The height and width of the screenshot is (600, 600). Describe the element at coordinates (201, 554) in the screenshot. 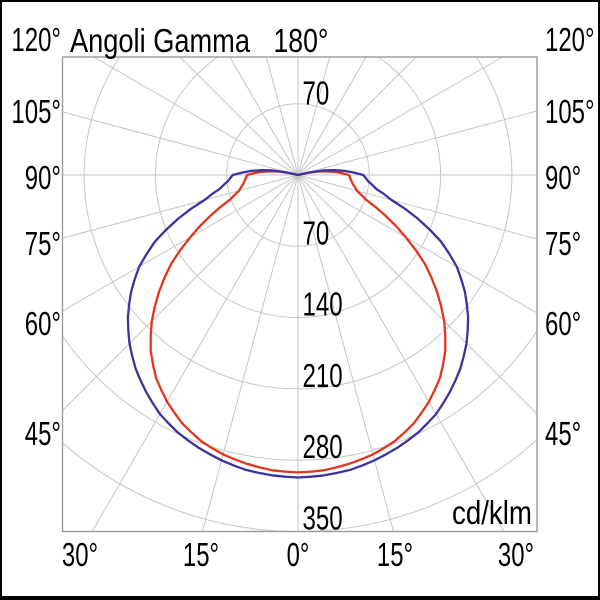

I see `gamma-label-bottom-1: 15°` at that location.